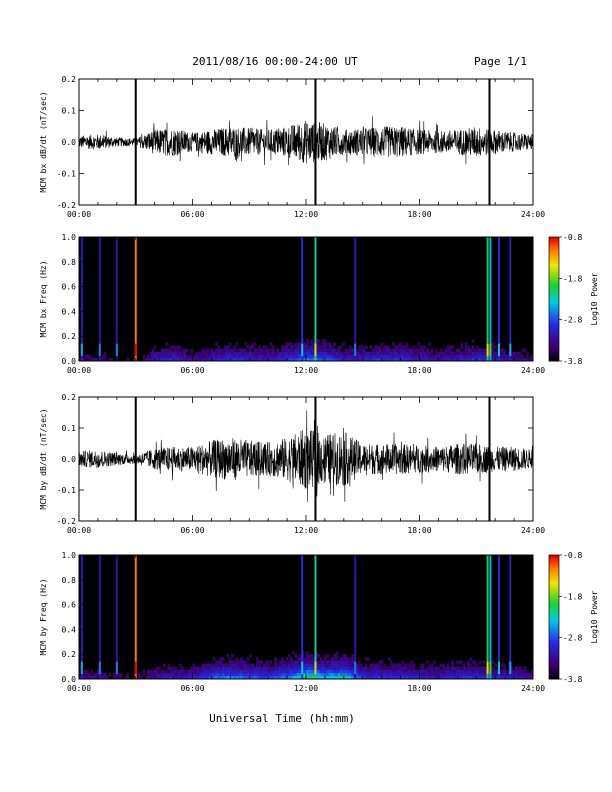  I want to click on spectrogram-line-base, so click(99, 668).